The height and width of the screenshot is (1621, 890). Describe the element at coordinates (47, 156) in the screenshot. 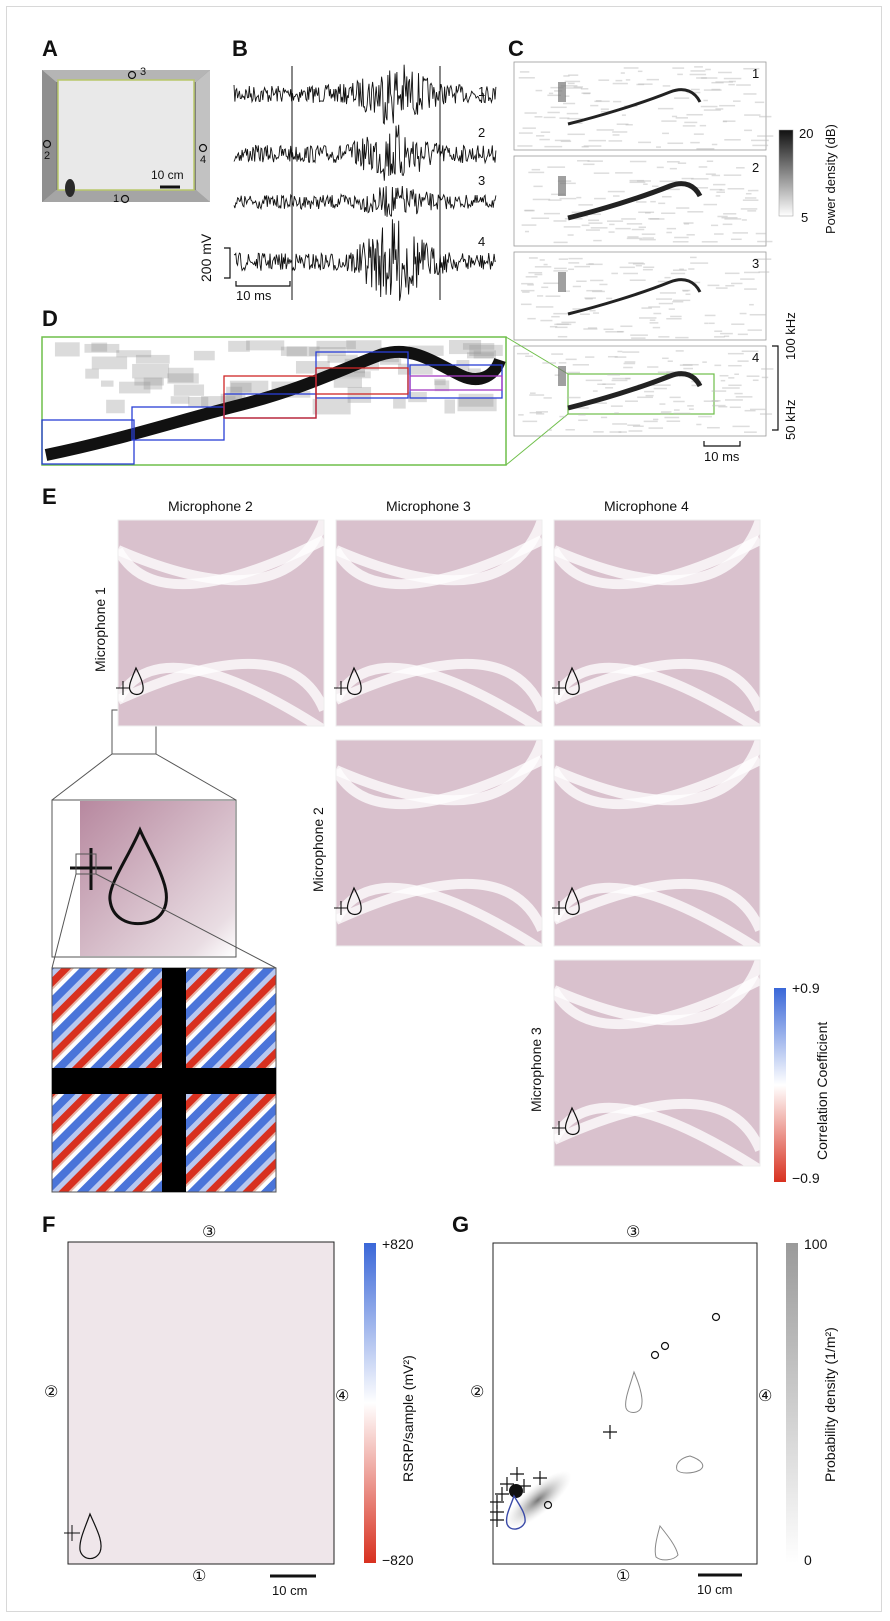

I see `arena-mic-label-2: 2` at that location.